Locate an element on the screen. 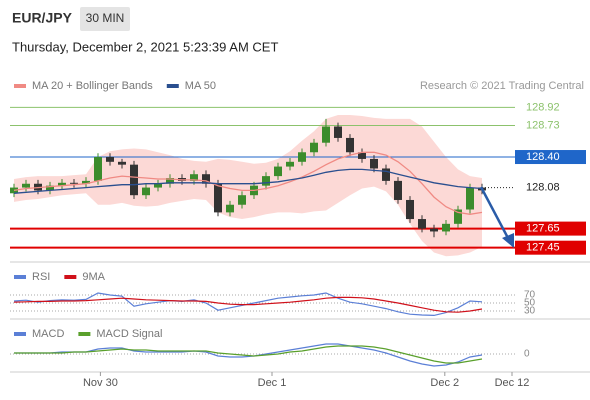  price-level-label: 128.08 is located at coordinates (543, 187).